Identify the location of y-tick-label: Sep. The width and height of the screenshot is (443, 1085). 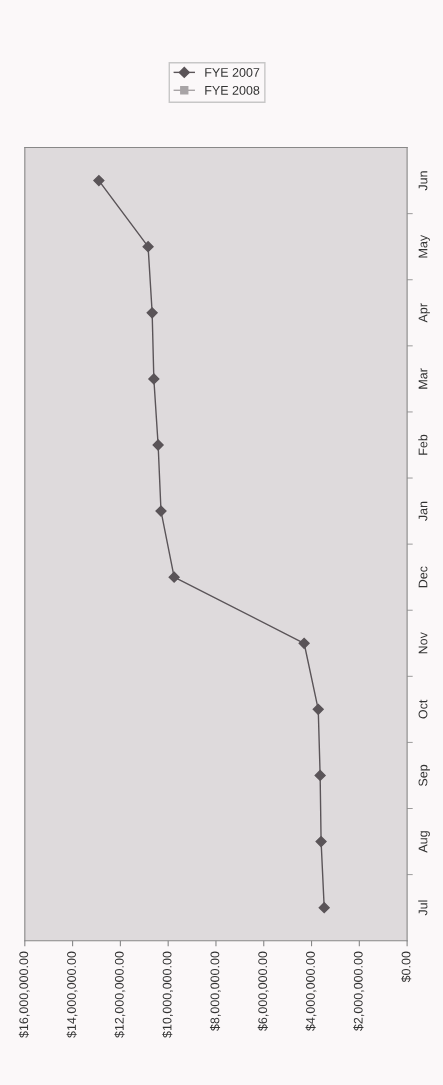
(424, 775).